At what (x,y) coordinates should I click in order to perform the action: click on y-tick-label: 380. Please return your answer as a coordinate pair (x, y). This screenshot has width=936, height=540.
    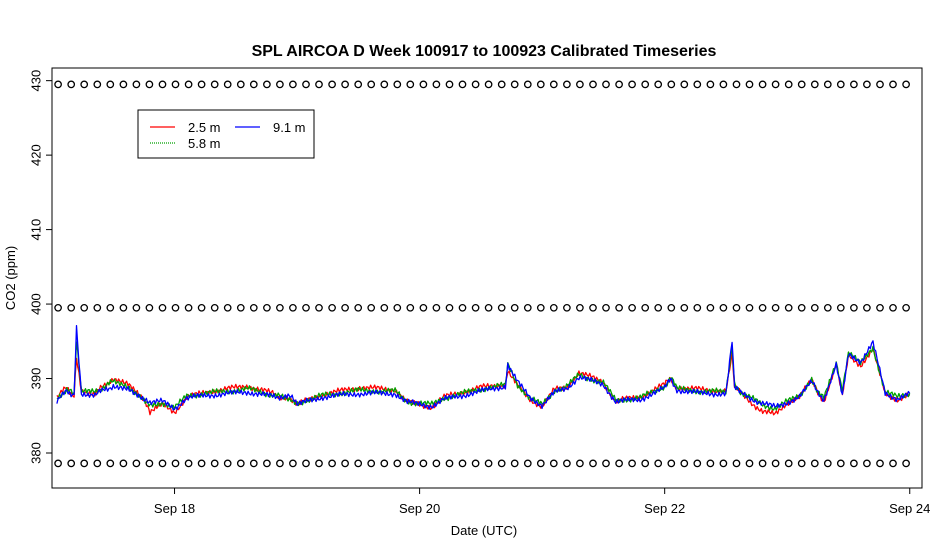
    Looking at the image, I should click on (36, 453).